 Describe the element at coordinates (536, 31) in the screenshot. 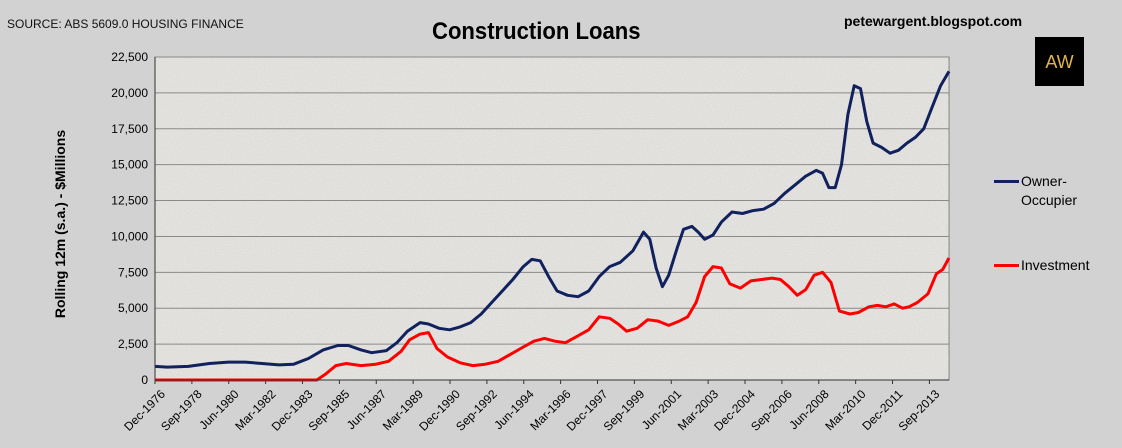

I see `chart-title: Construction Loans` at that location.